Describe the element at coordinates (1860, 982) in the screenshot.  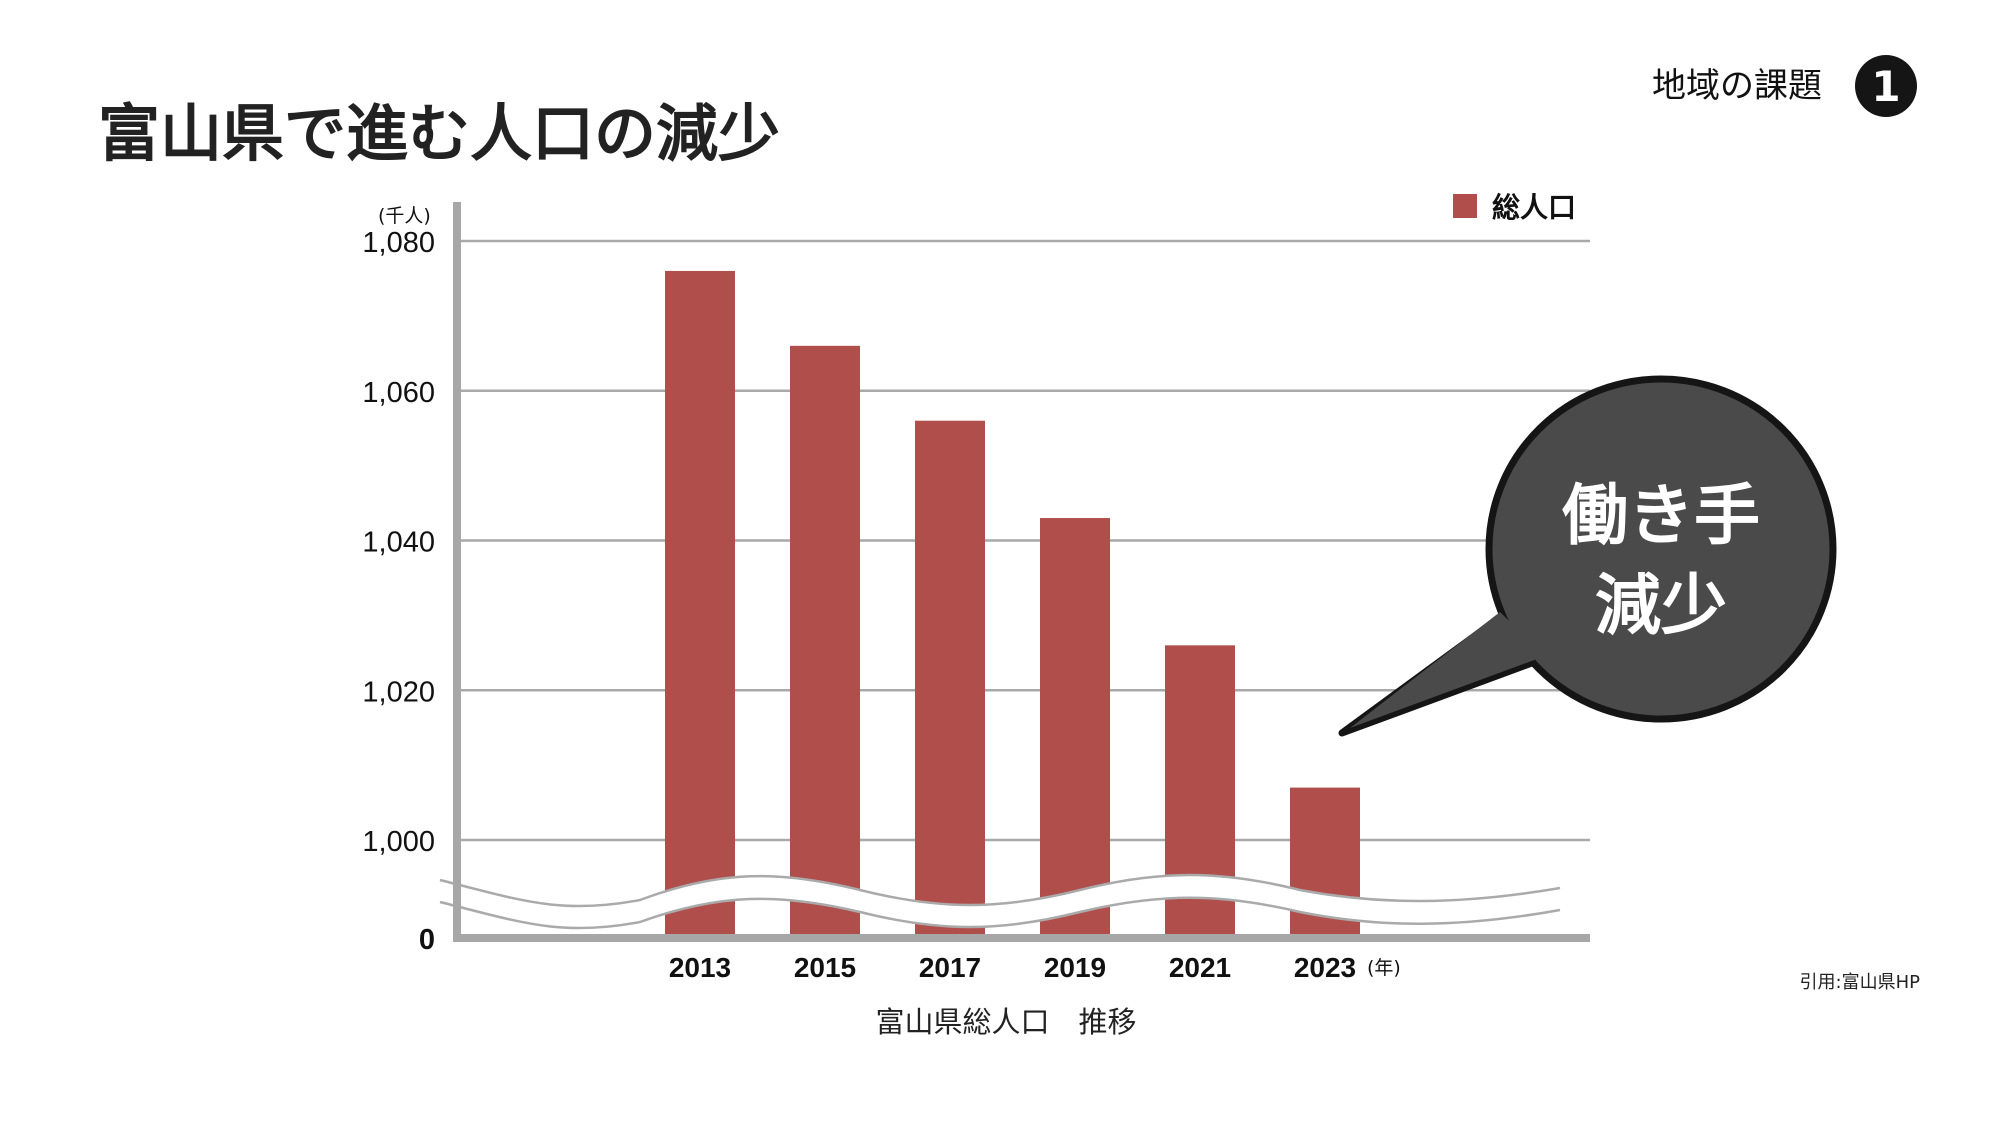
I see `citation: 引用:富山県HP` at that location.